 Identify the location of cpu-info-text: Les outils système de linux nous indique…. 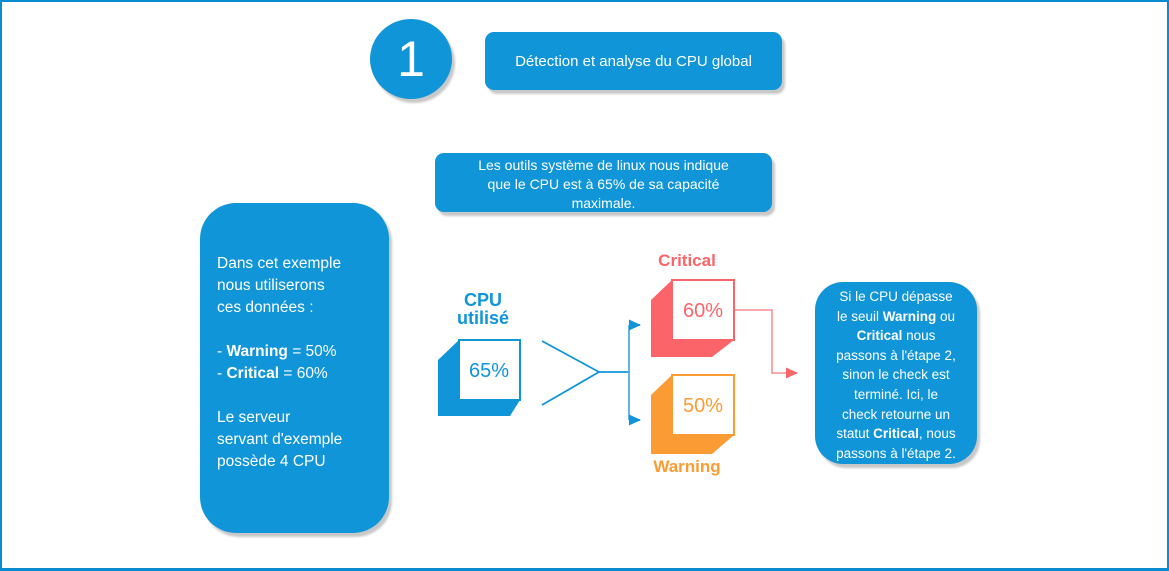
(603, 184).